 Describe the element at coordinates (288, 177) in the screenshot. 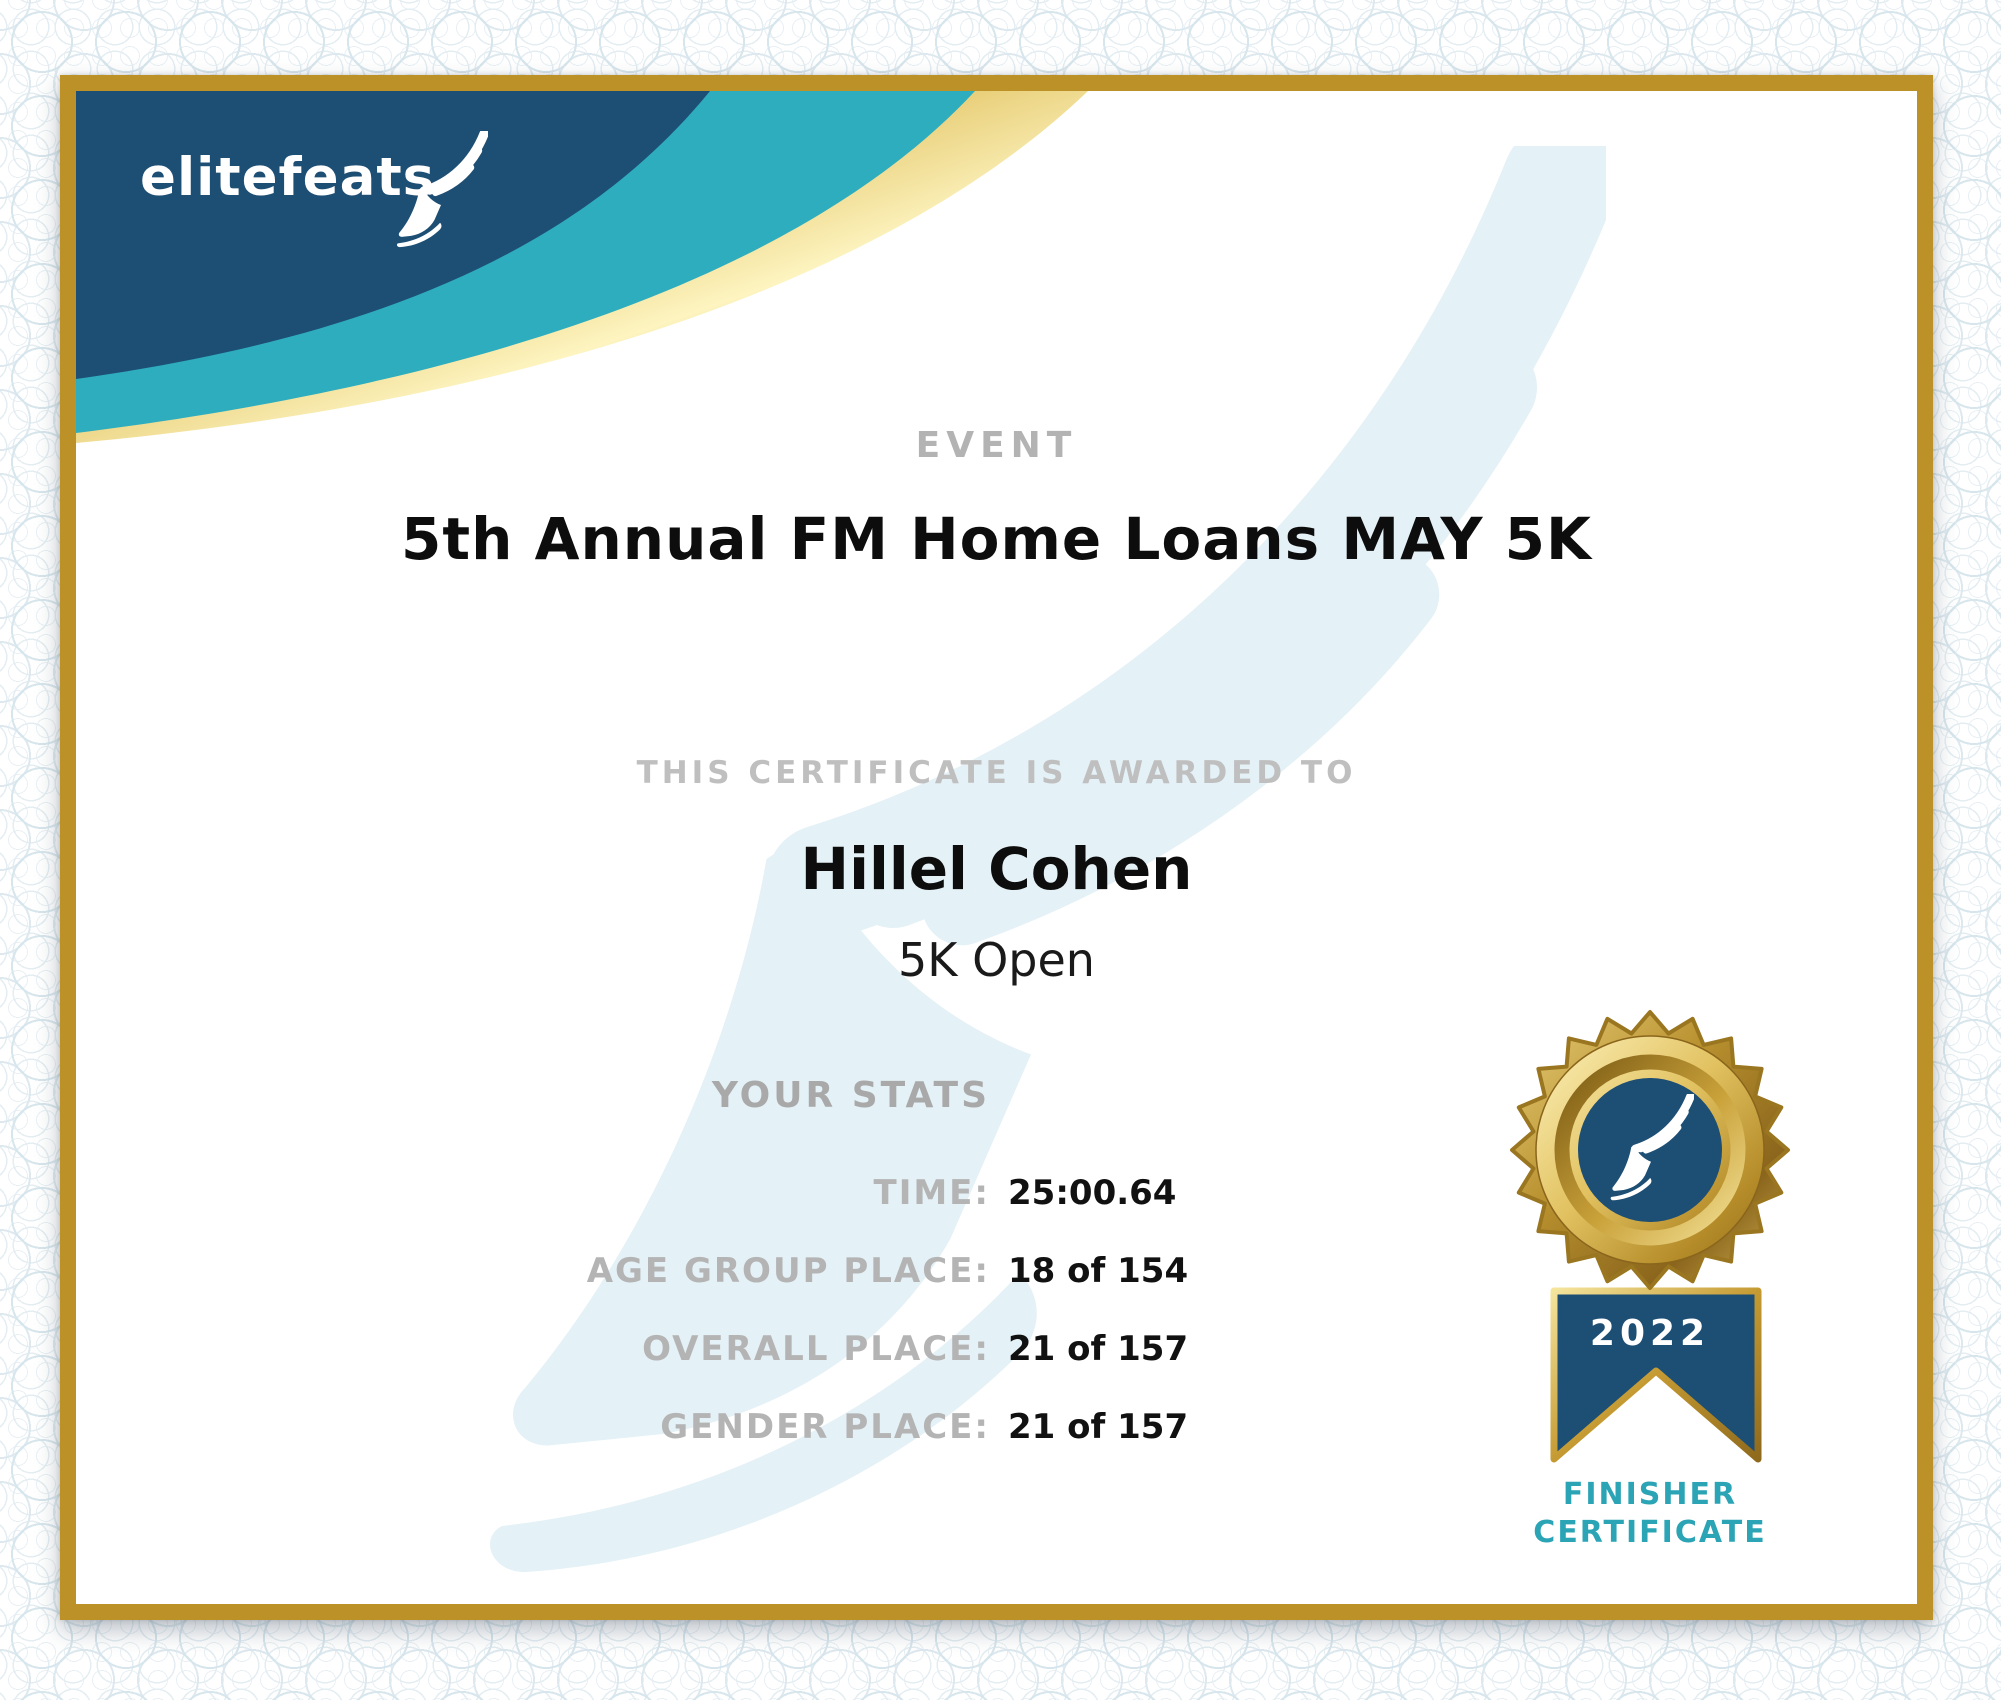

I see `brand-logo-text: elitefeats` at that location.